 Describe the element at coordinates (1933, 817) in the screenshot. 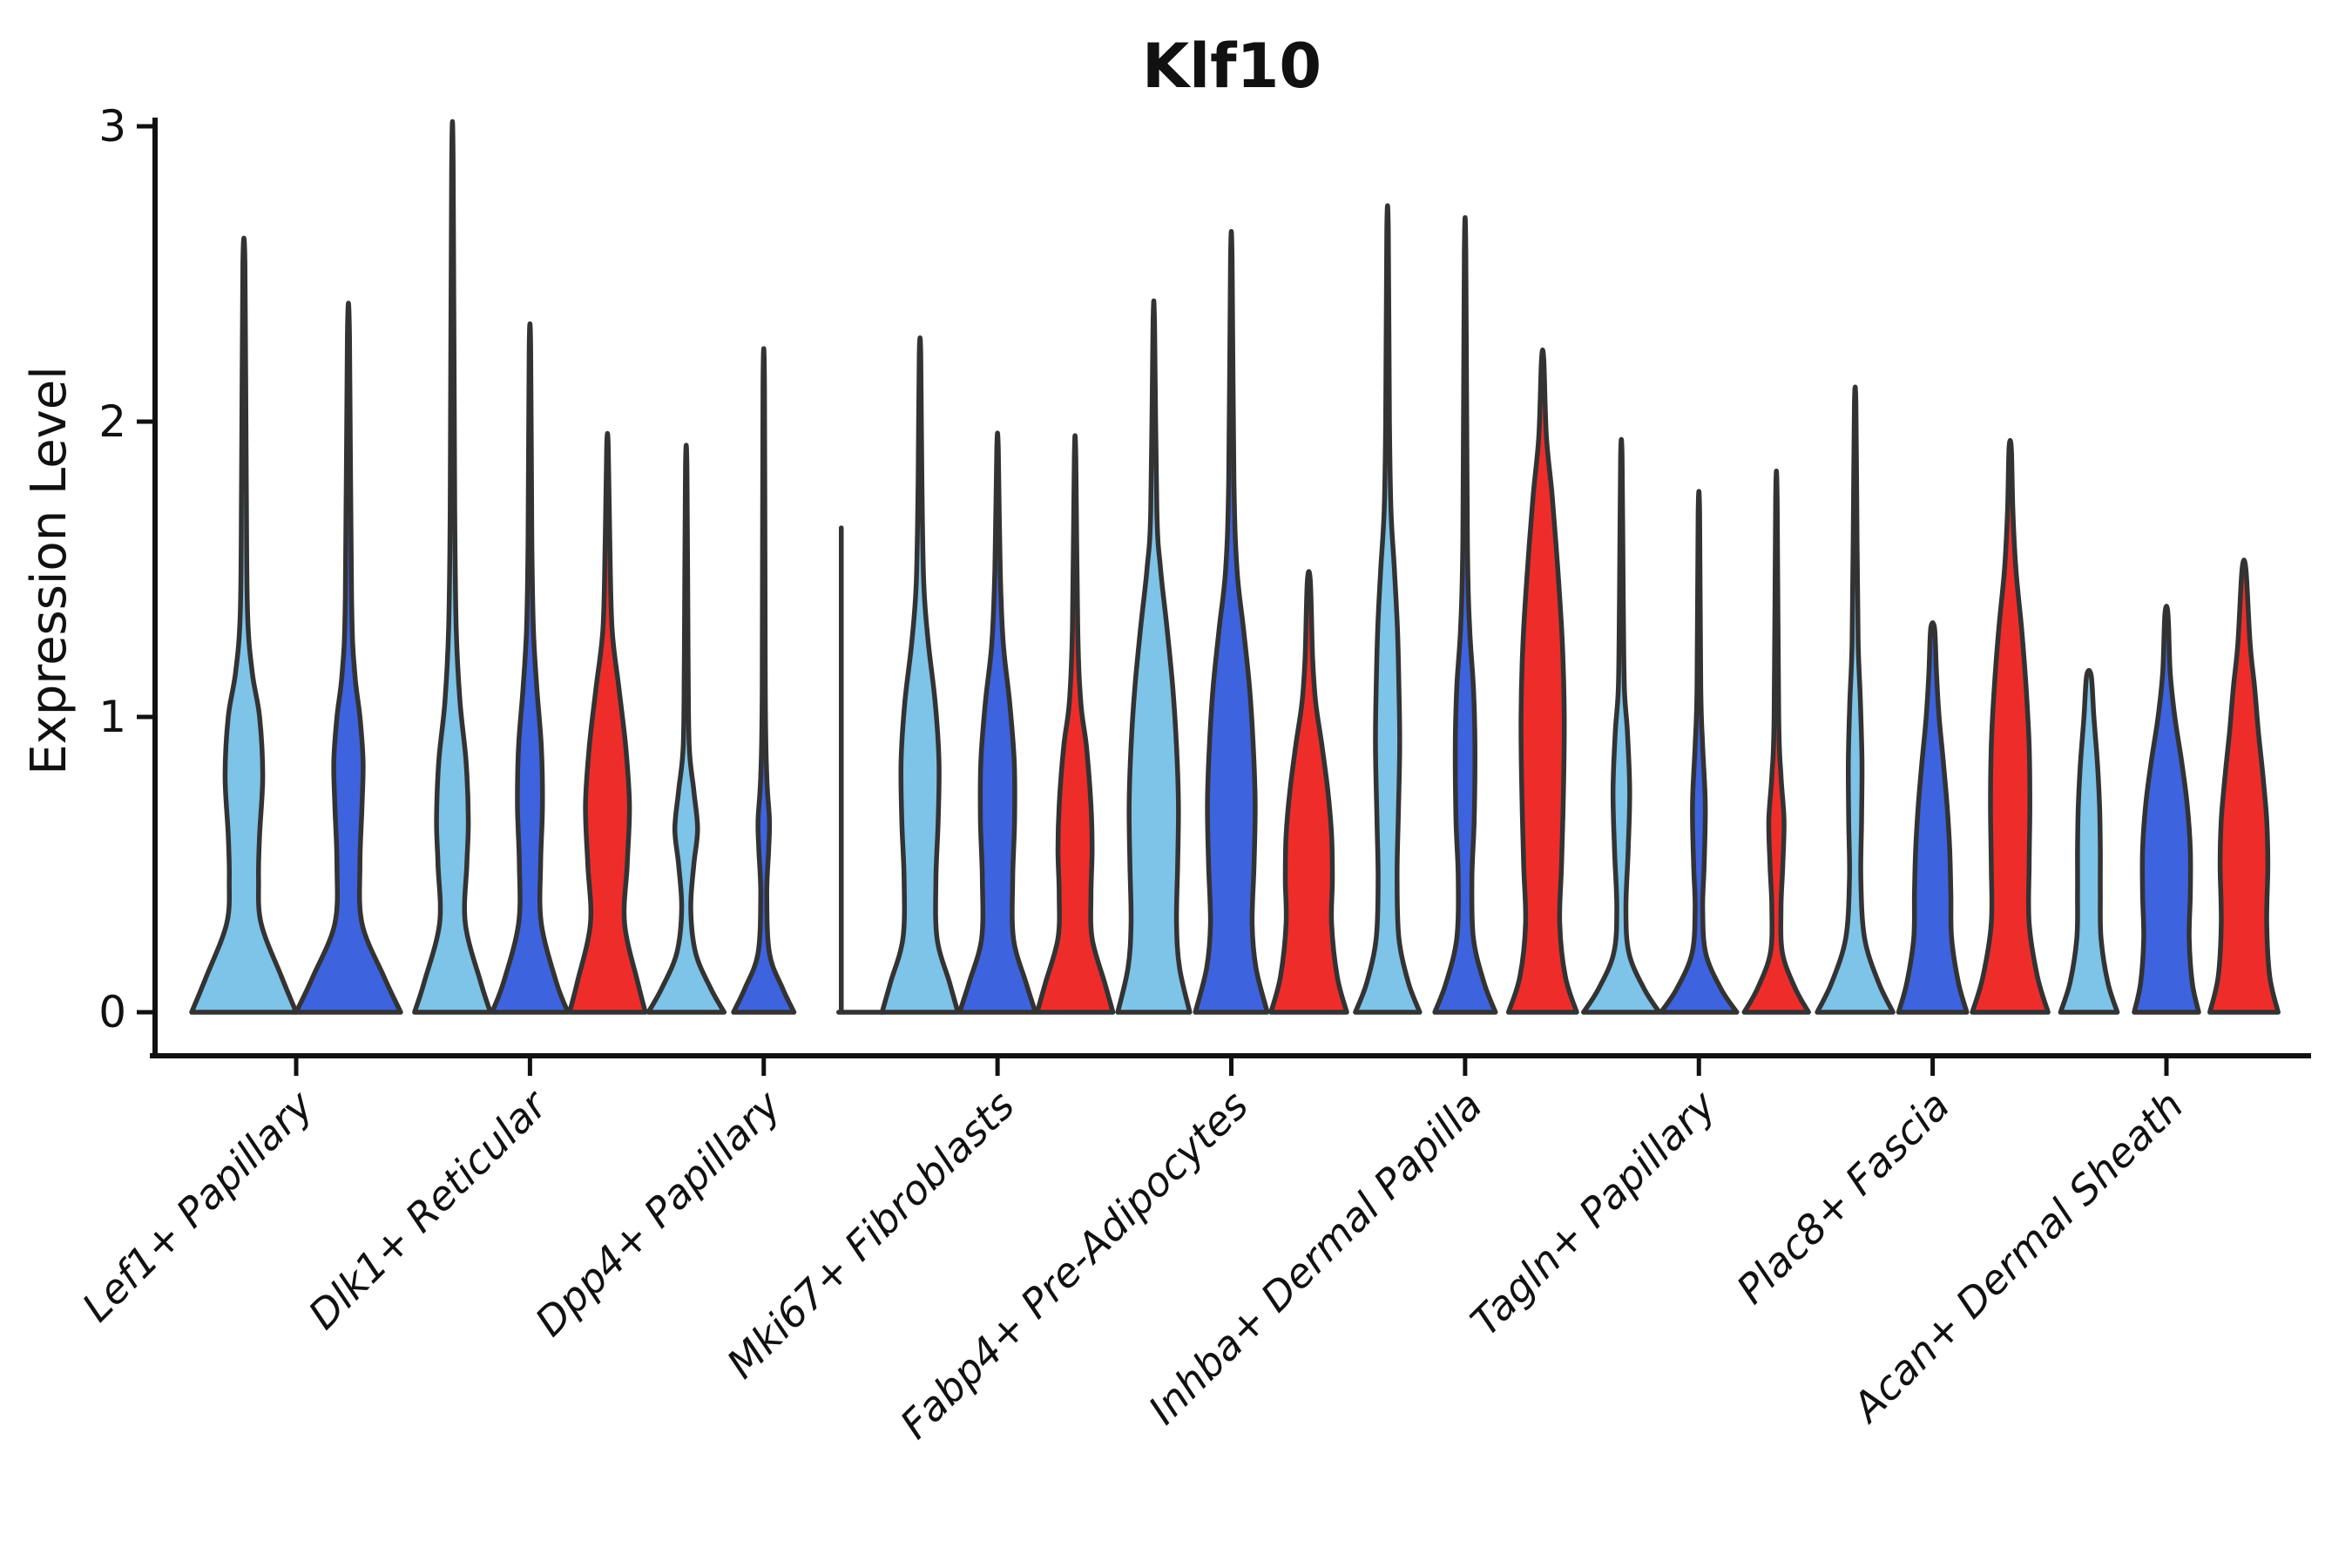

I see `violin-plac8+-blue` at that location.